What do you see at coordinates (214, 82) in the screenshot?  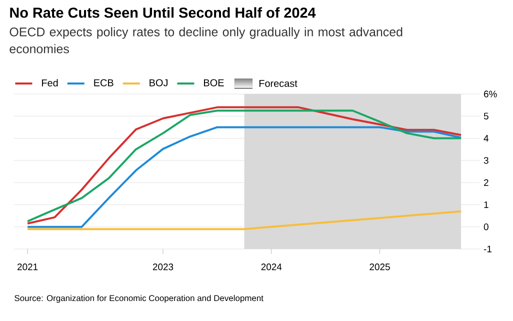 I see `legend-label: BOE` at bounding box center [214, 82].